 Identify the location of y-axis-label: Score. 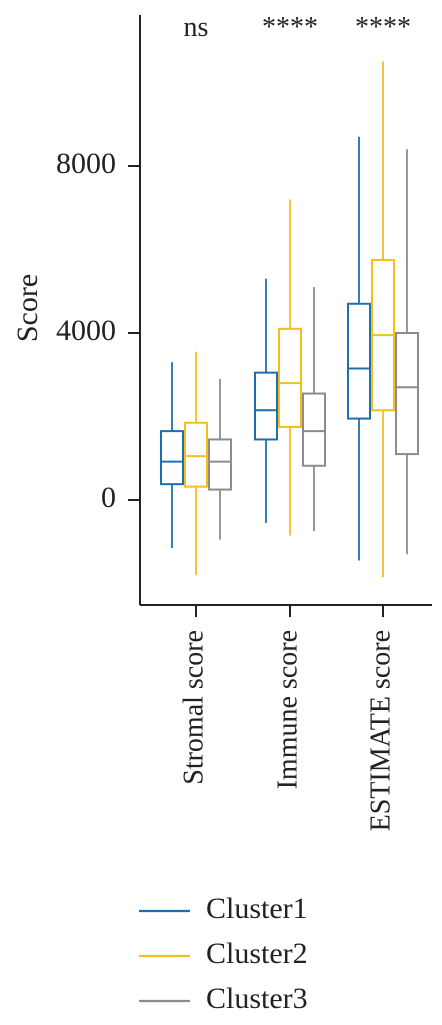
(27, 308).